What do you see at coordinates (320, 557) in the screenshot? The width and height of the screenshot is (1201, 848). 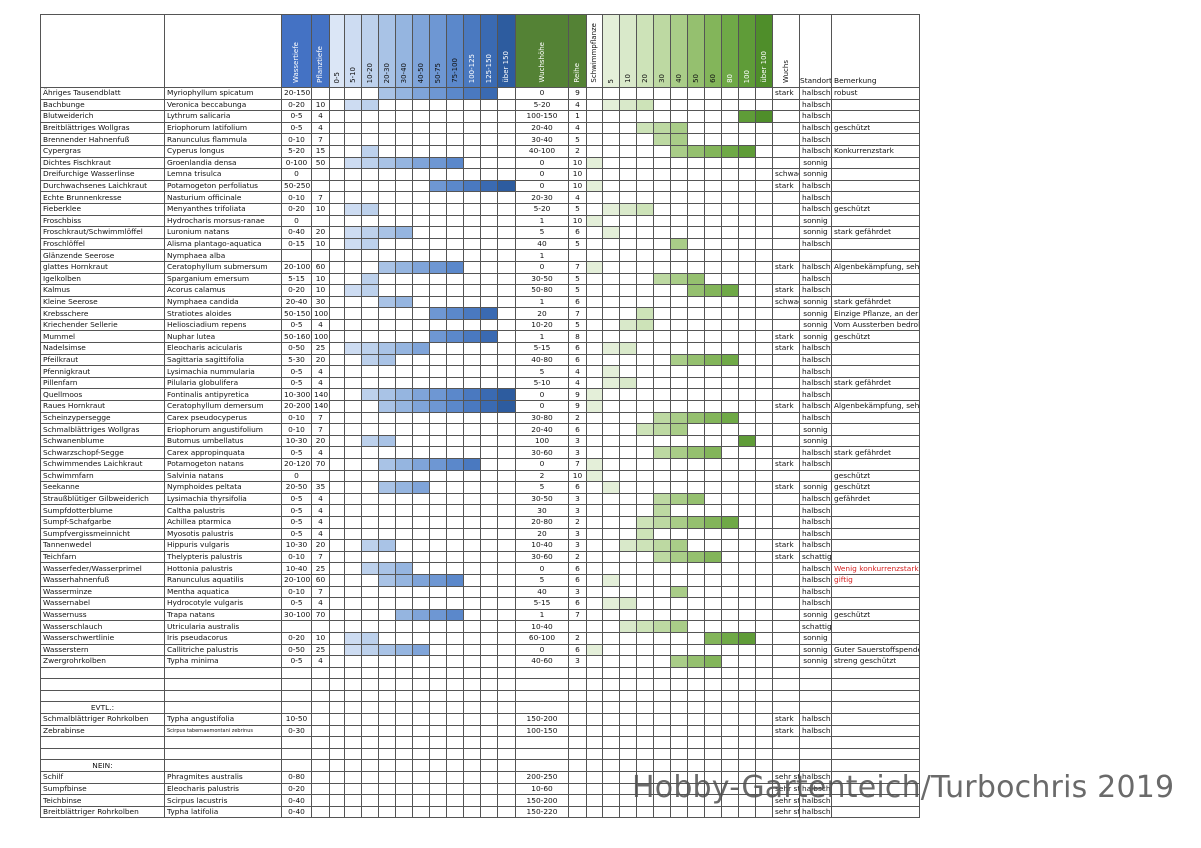 I see `plant-depth: 7` at bounding box center [320, 557].